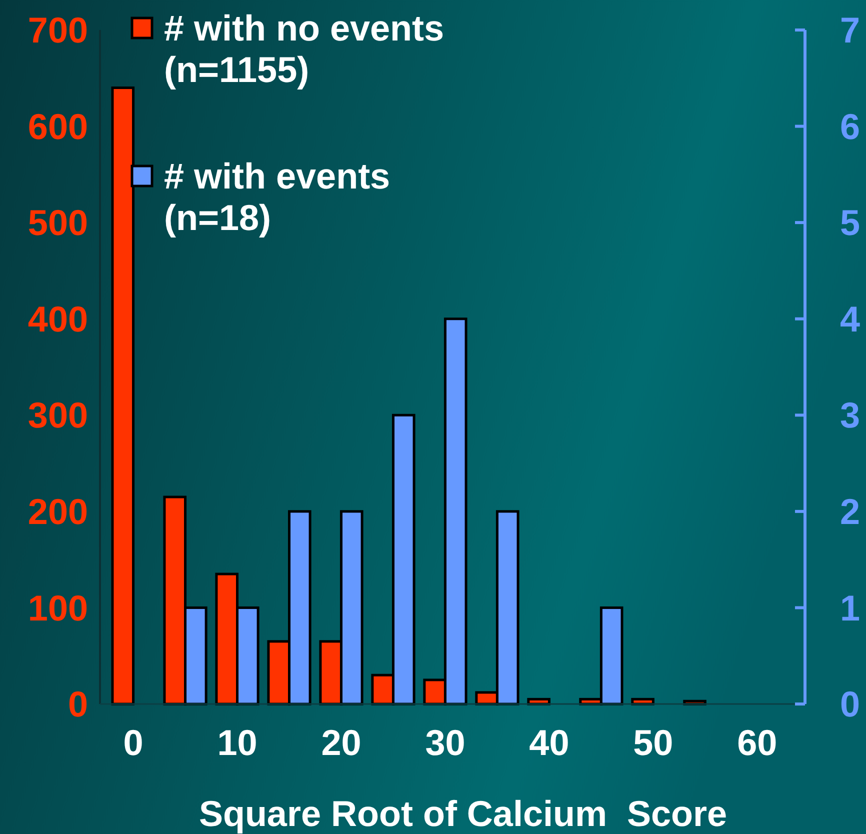  What do you see at coordinates (850, 223) in the screenshot?
I see `y2-tick-label: 5` at bounding box center [850, 223].